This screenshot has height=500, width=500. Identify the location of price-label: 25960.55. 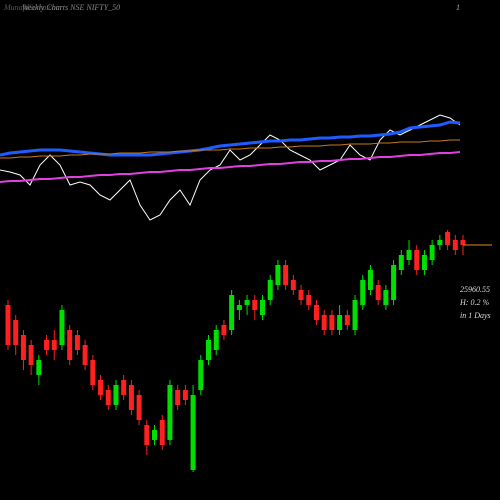
(475, 289).